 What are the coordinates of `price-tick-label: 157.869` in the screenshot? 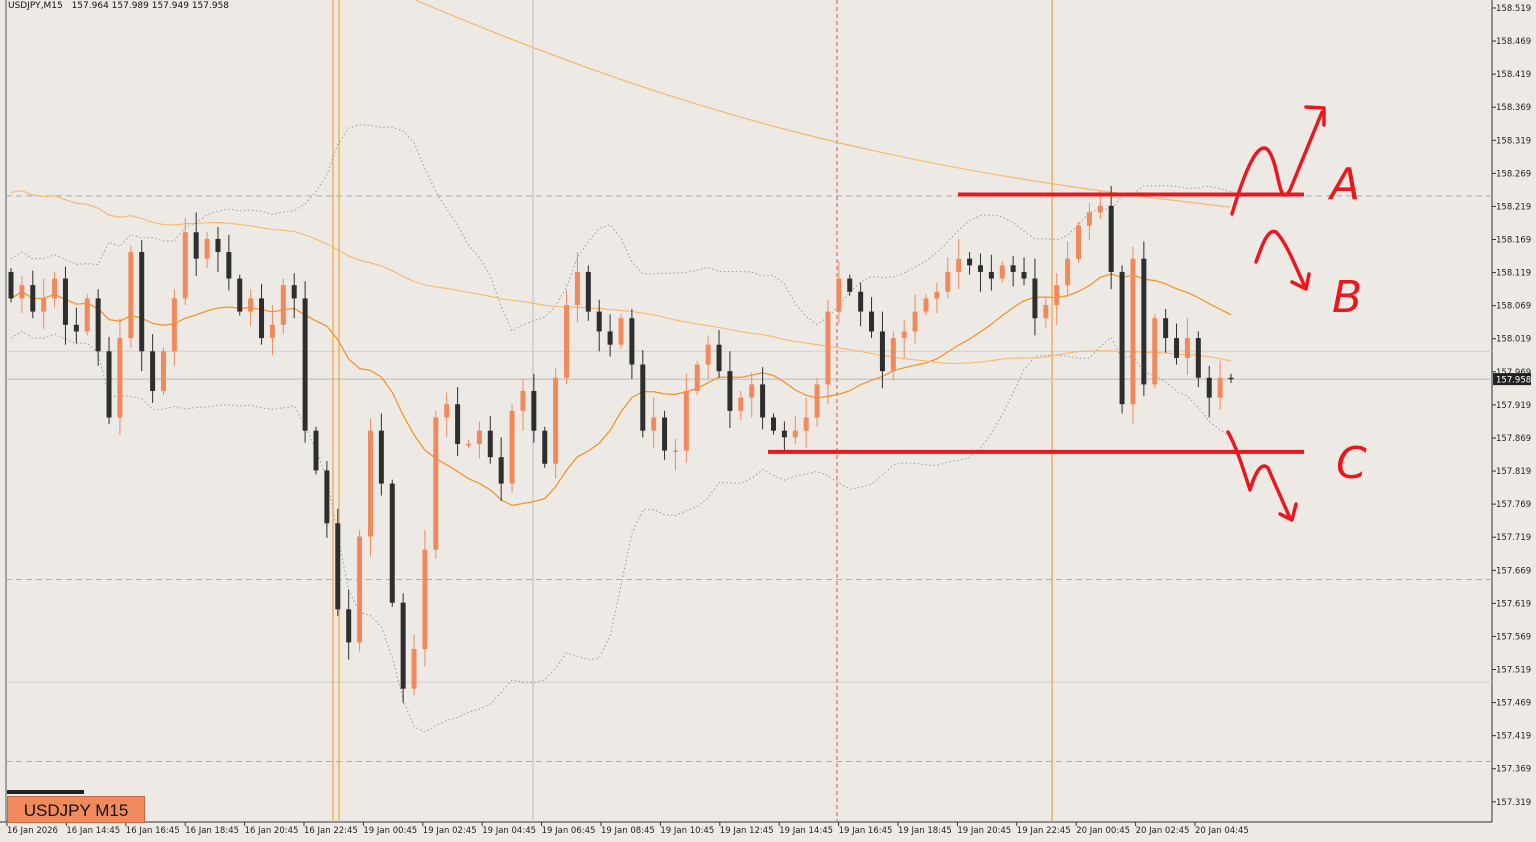 It's located at (1513, 439).